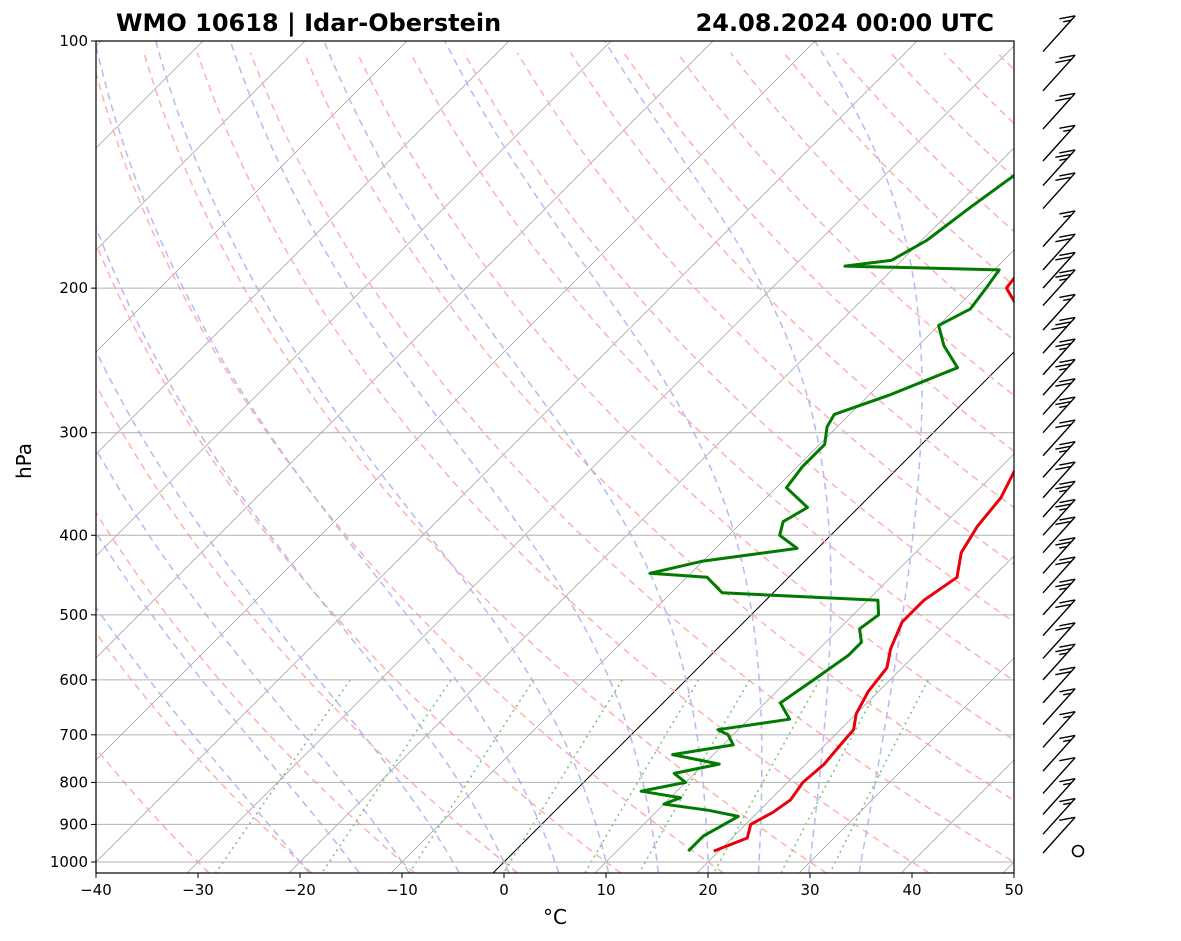 This screenshot has height=941, width=1181. I want to click on y-tick-label: 300, so click(73, 433).